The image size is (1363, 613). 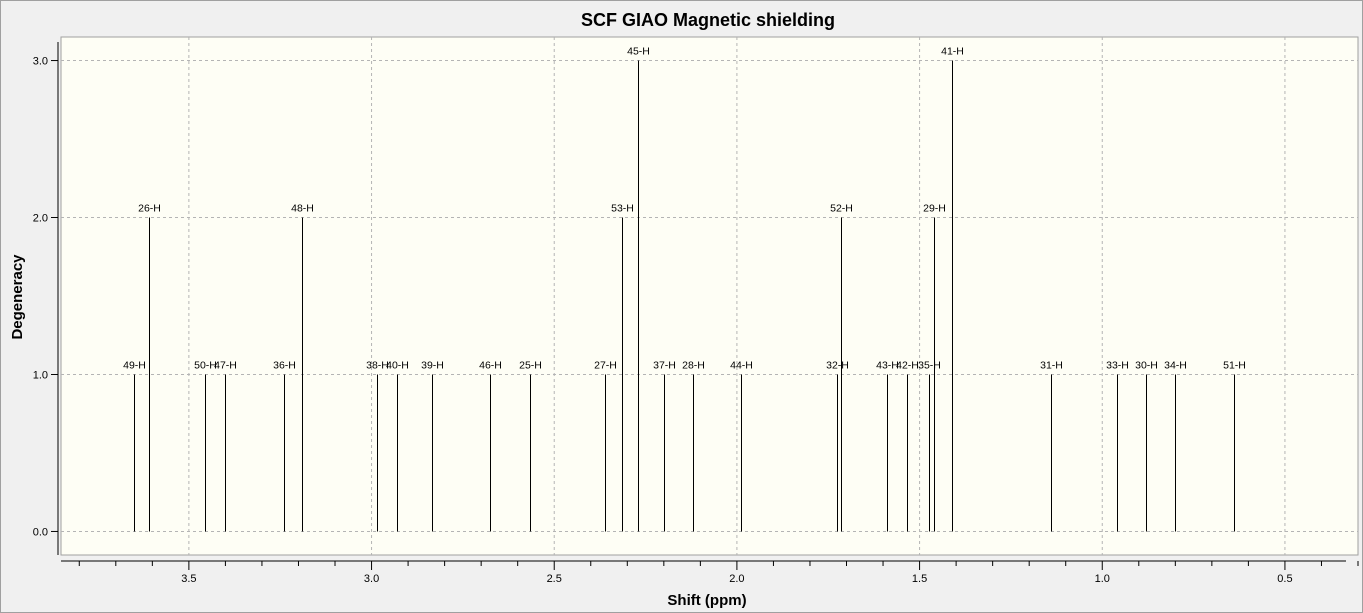 What do you see at coordinates (736, 579) in the screenshot?
I see `x-tick-label: 2.0` at bounding box center [736, 579].